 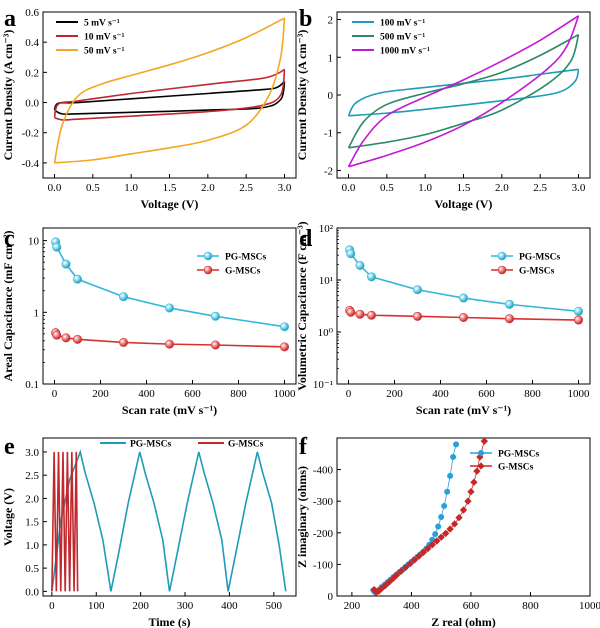 I want to click on panel-f-legend-marker, so click(x=481, y=466).